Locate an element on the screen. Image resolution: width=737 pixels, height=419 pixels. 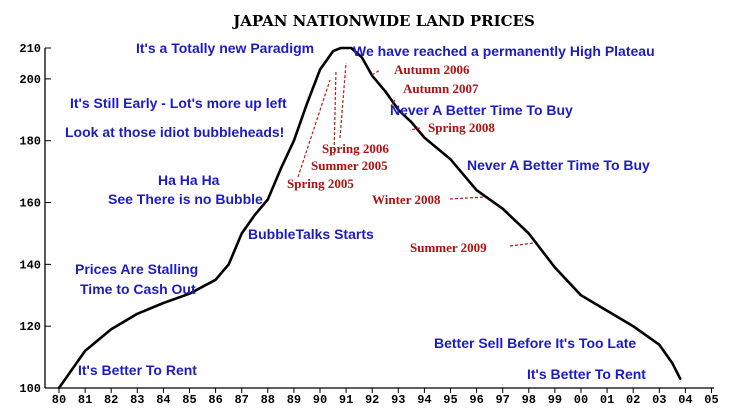
x-tick-label: 04 is located at coordinates (685, 400).